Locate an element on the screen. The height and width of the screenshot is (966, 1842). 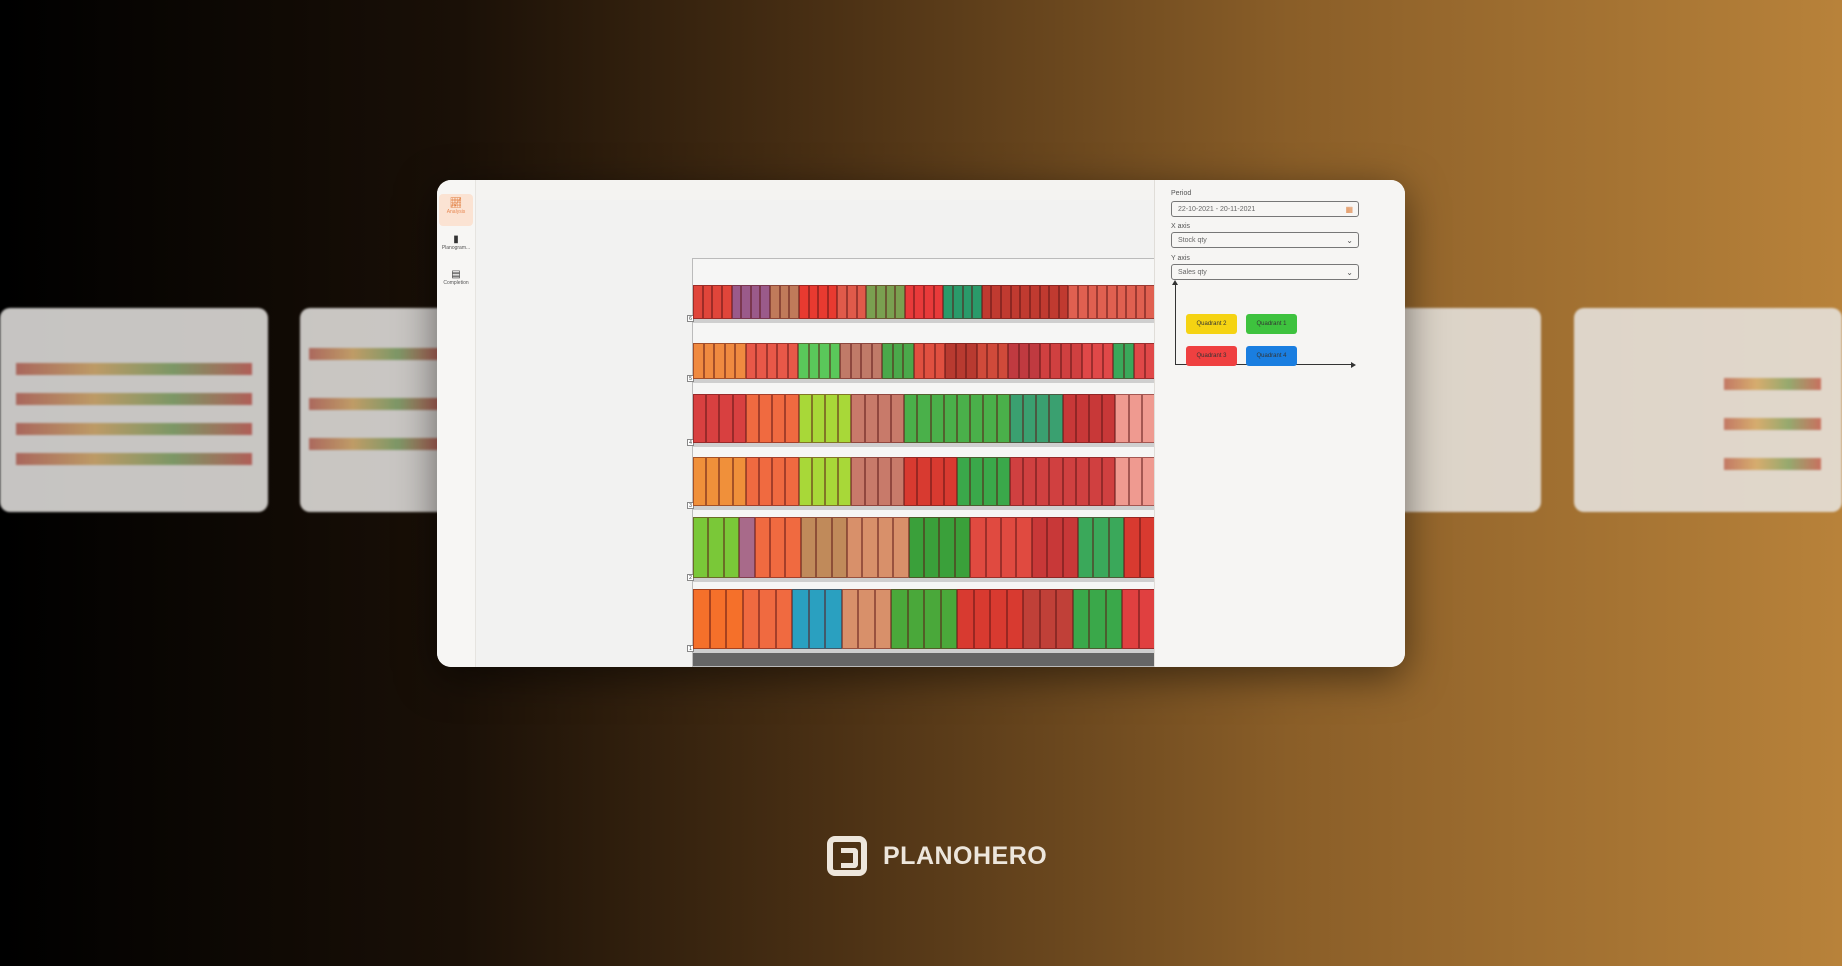
quadrant-3-button: Quadrant 3 is located at coordinates (1211, 356).